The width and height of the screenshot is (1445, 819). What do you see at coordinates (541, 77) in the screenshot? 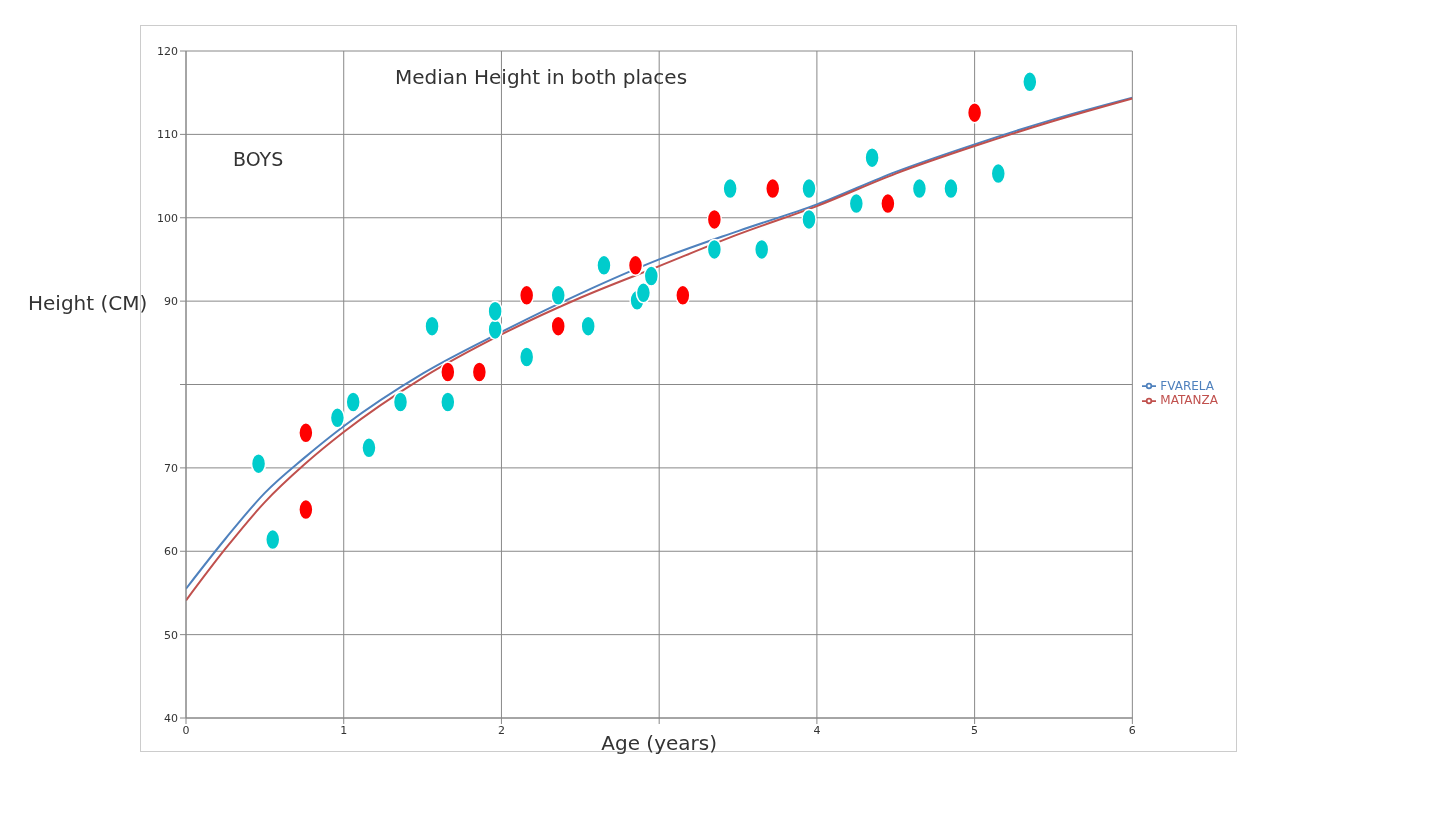
I see `text: Median Height in both places` at bounding box center [541, 77].